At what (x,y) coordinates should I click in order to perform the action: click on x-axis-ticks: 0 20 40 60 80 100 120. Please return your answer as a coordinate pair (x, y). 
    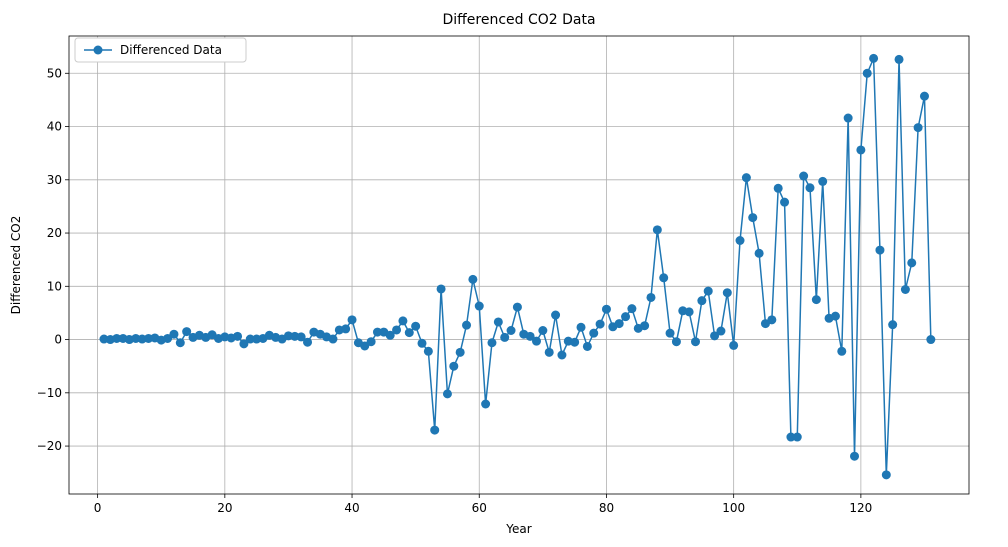
    Looking at the image, I should click on (483, 504).